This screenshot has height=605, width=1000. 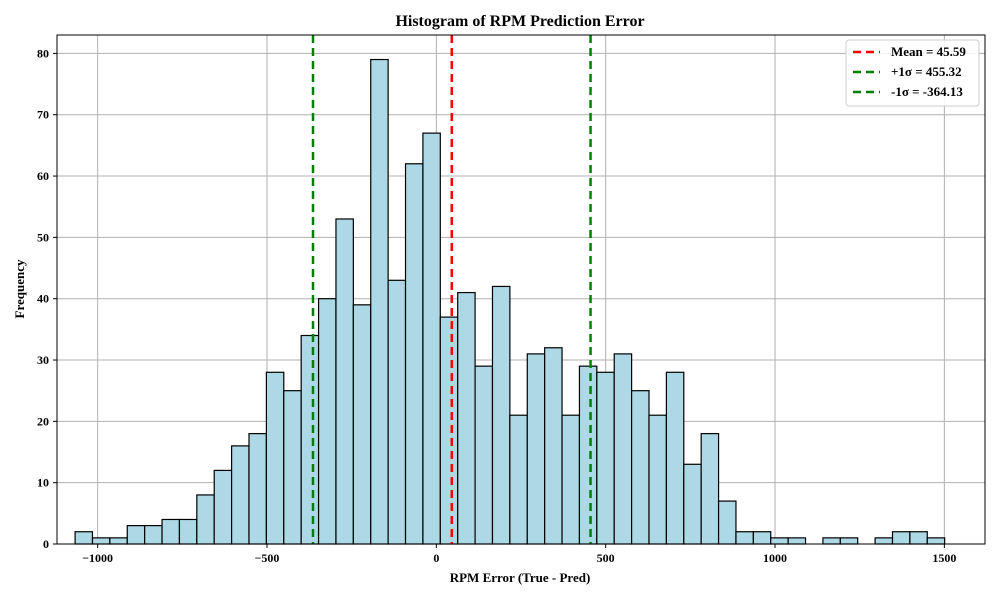 What do you see at coordinates (520, 577) in the screenshot?
I see `x-axis-title: RPM Error (True - Pred)` at bounding box center [520, 577].